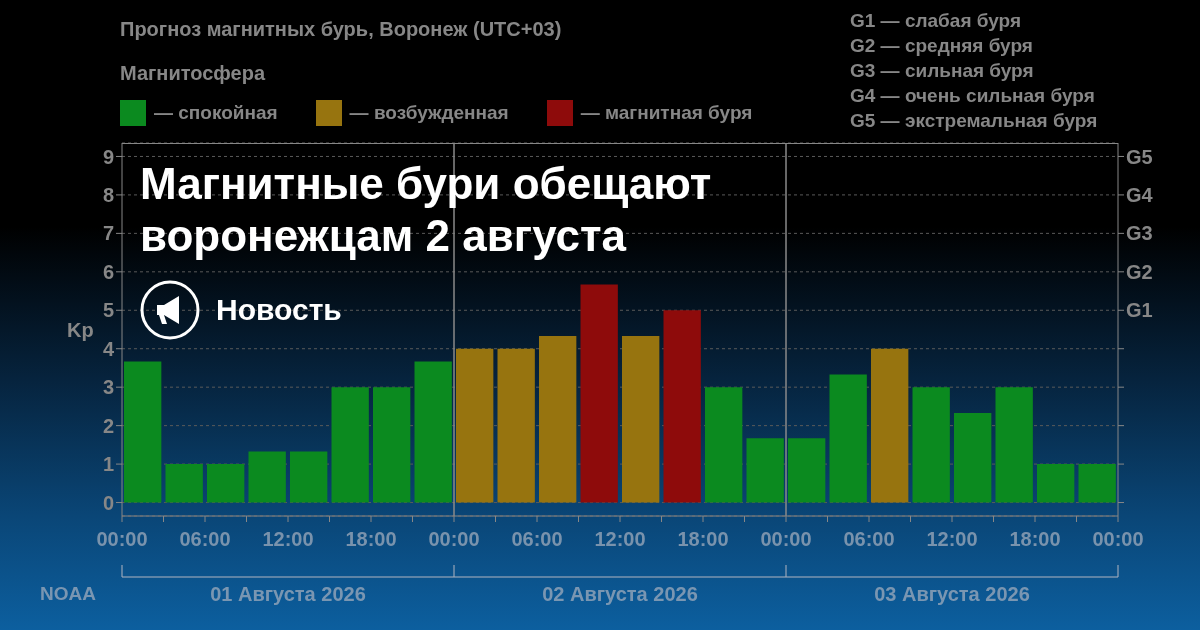  What do you see at coordinates (973, 96) in the screenshot?
I see `text: G4 — очень сильная буря` at bounding box center [973, 96].